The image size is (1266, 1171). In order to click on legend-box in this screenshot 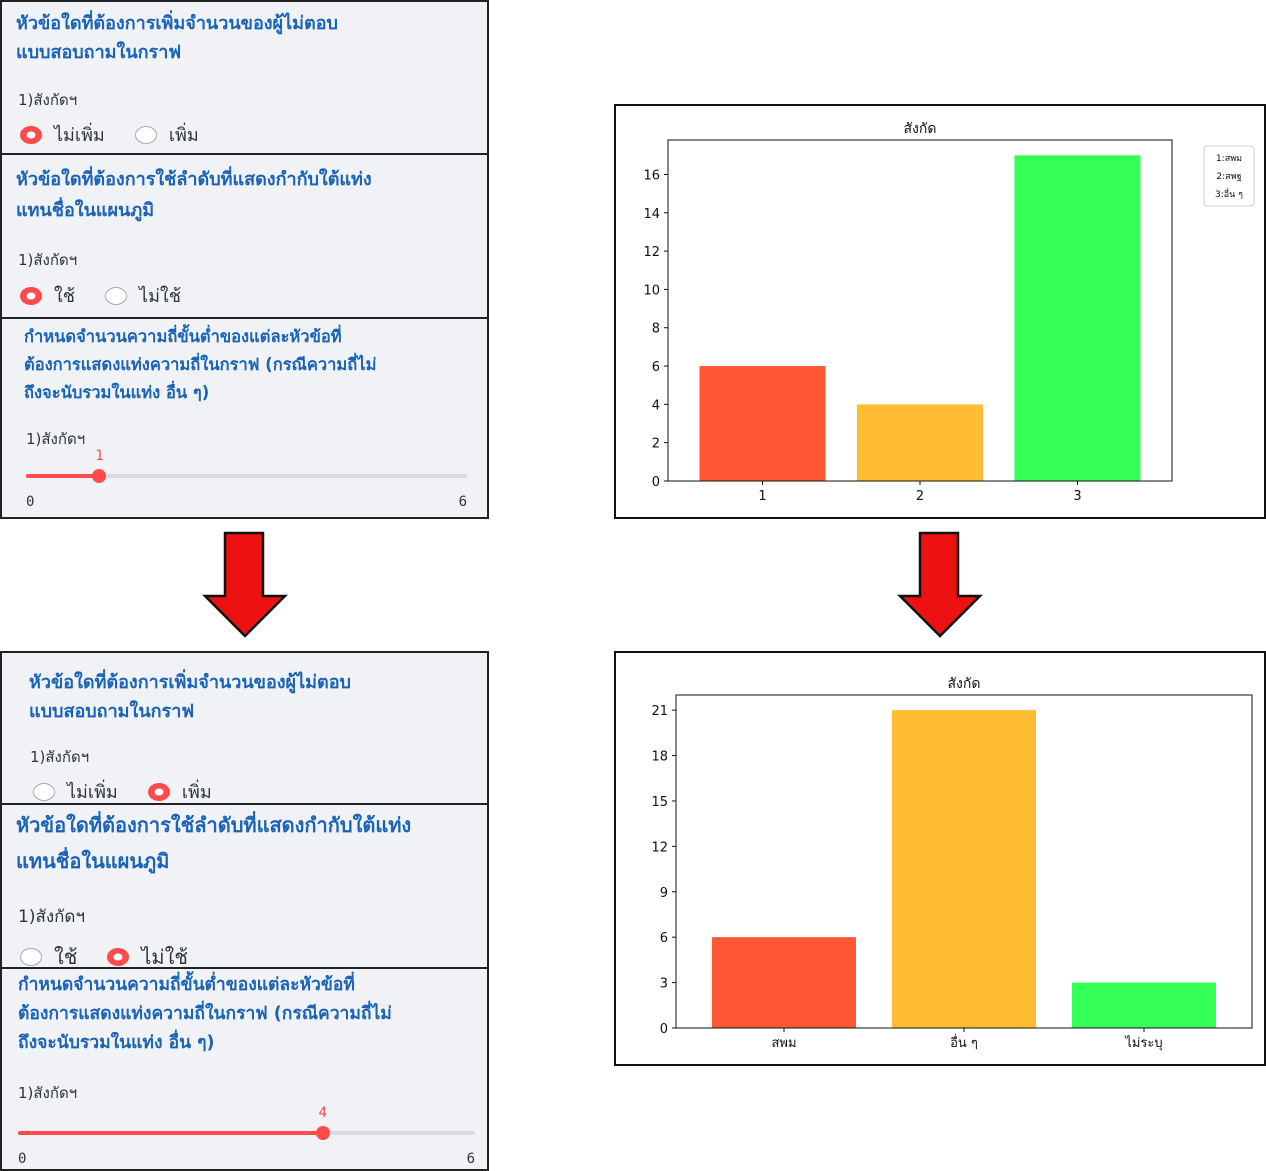, I will do `click(1229, 176)`.